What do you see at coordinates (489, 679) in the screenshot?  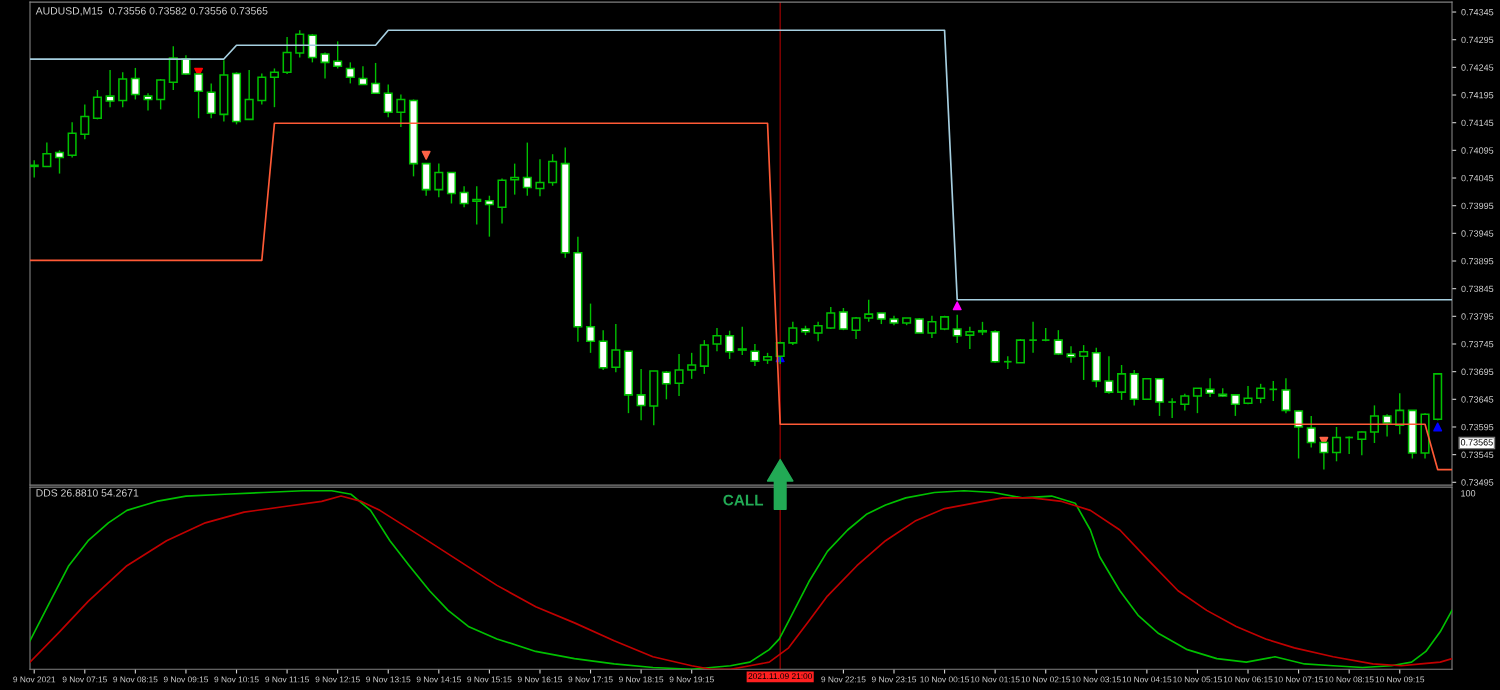 I see `x-tick-label: 9 Nov 15:15` at bounding box center [489, 679].